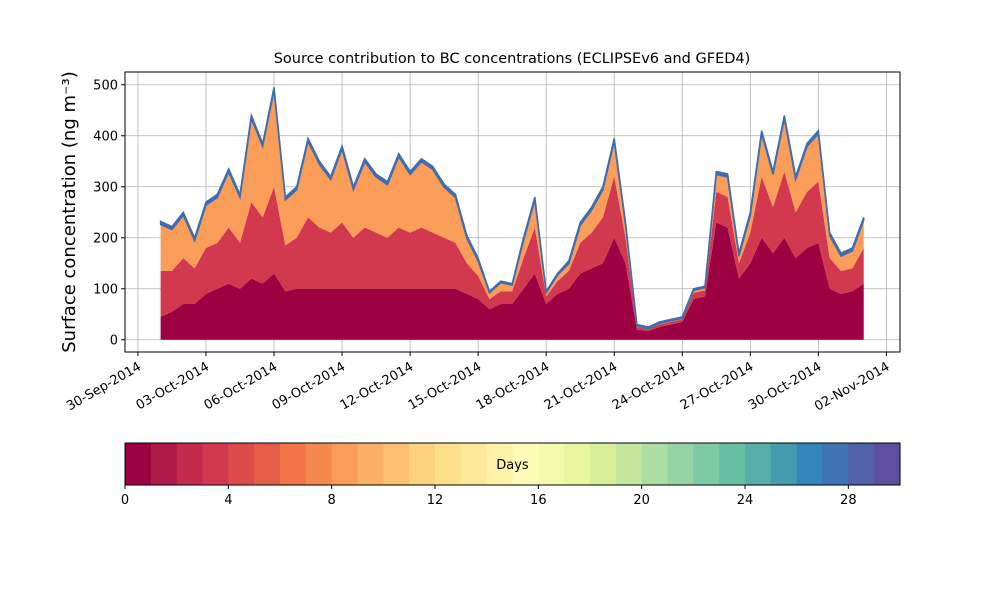 Image resolution: width=1000 pixels, height=604 pixels. I want to click on x-tick-label: 24-Oct-2014, so click(649, 386).